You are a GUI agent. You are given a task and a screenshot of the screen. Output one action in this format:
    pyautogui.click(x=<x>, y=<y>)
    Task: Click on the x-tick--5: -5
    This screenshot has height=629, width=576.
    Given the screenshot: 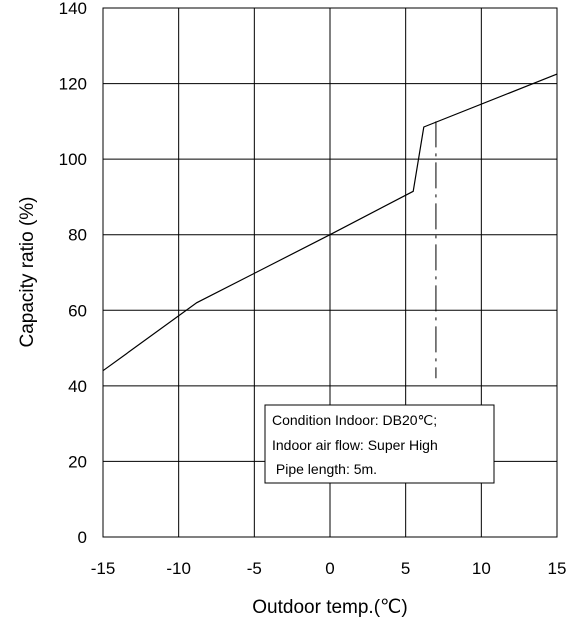 What is the action you would take?
    pyautogui.click(x=254, y=568)
    